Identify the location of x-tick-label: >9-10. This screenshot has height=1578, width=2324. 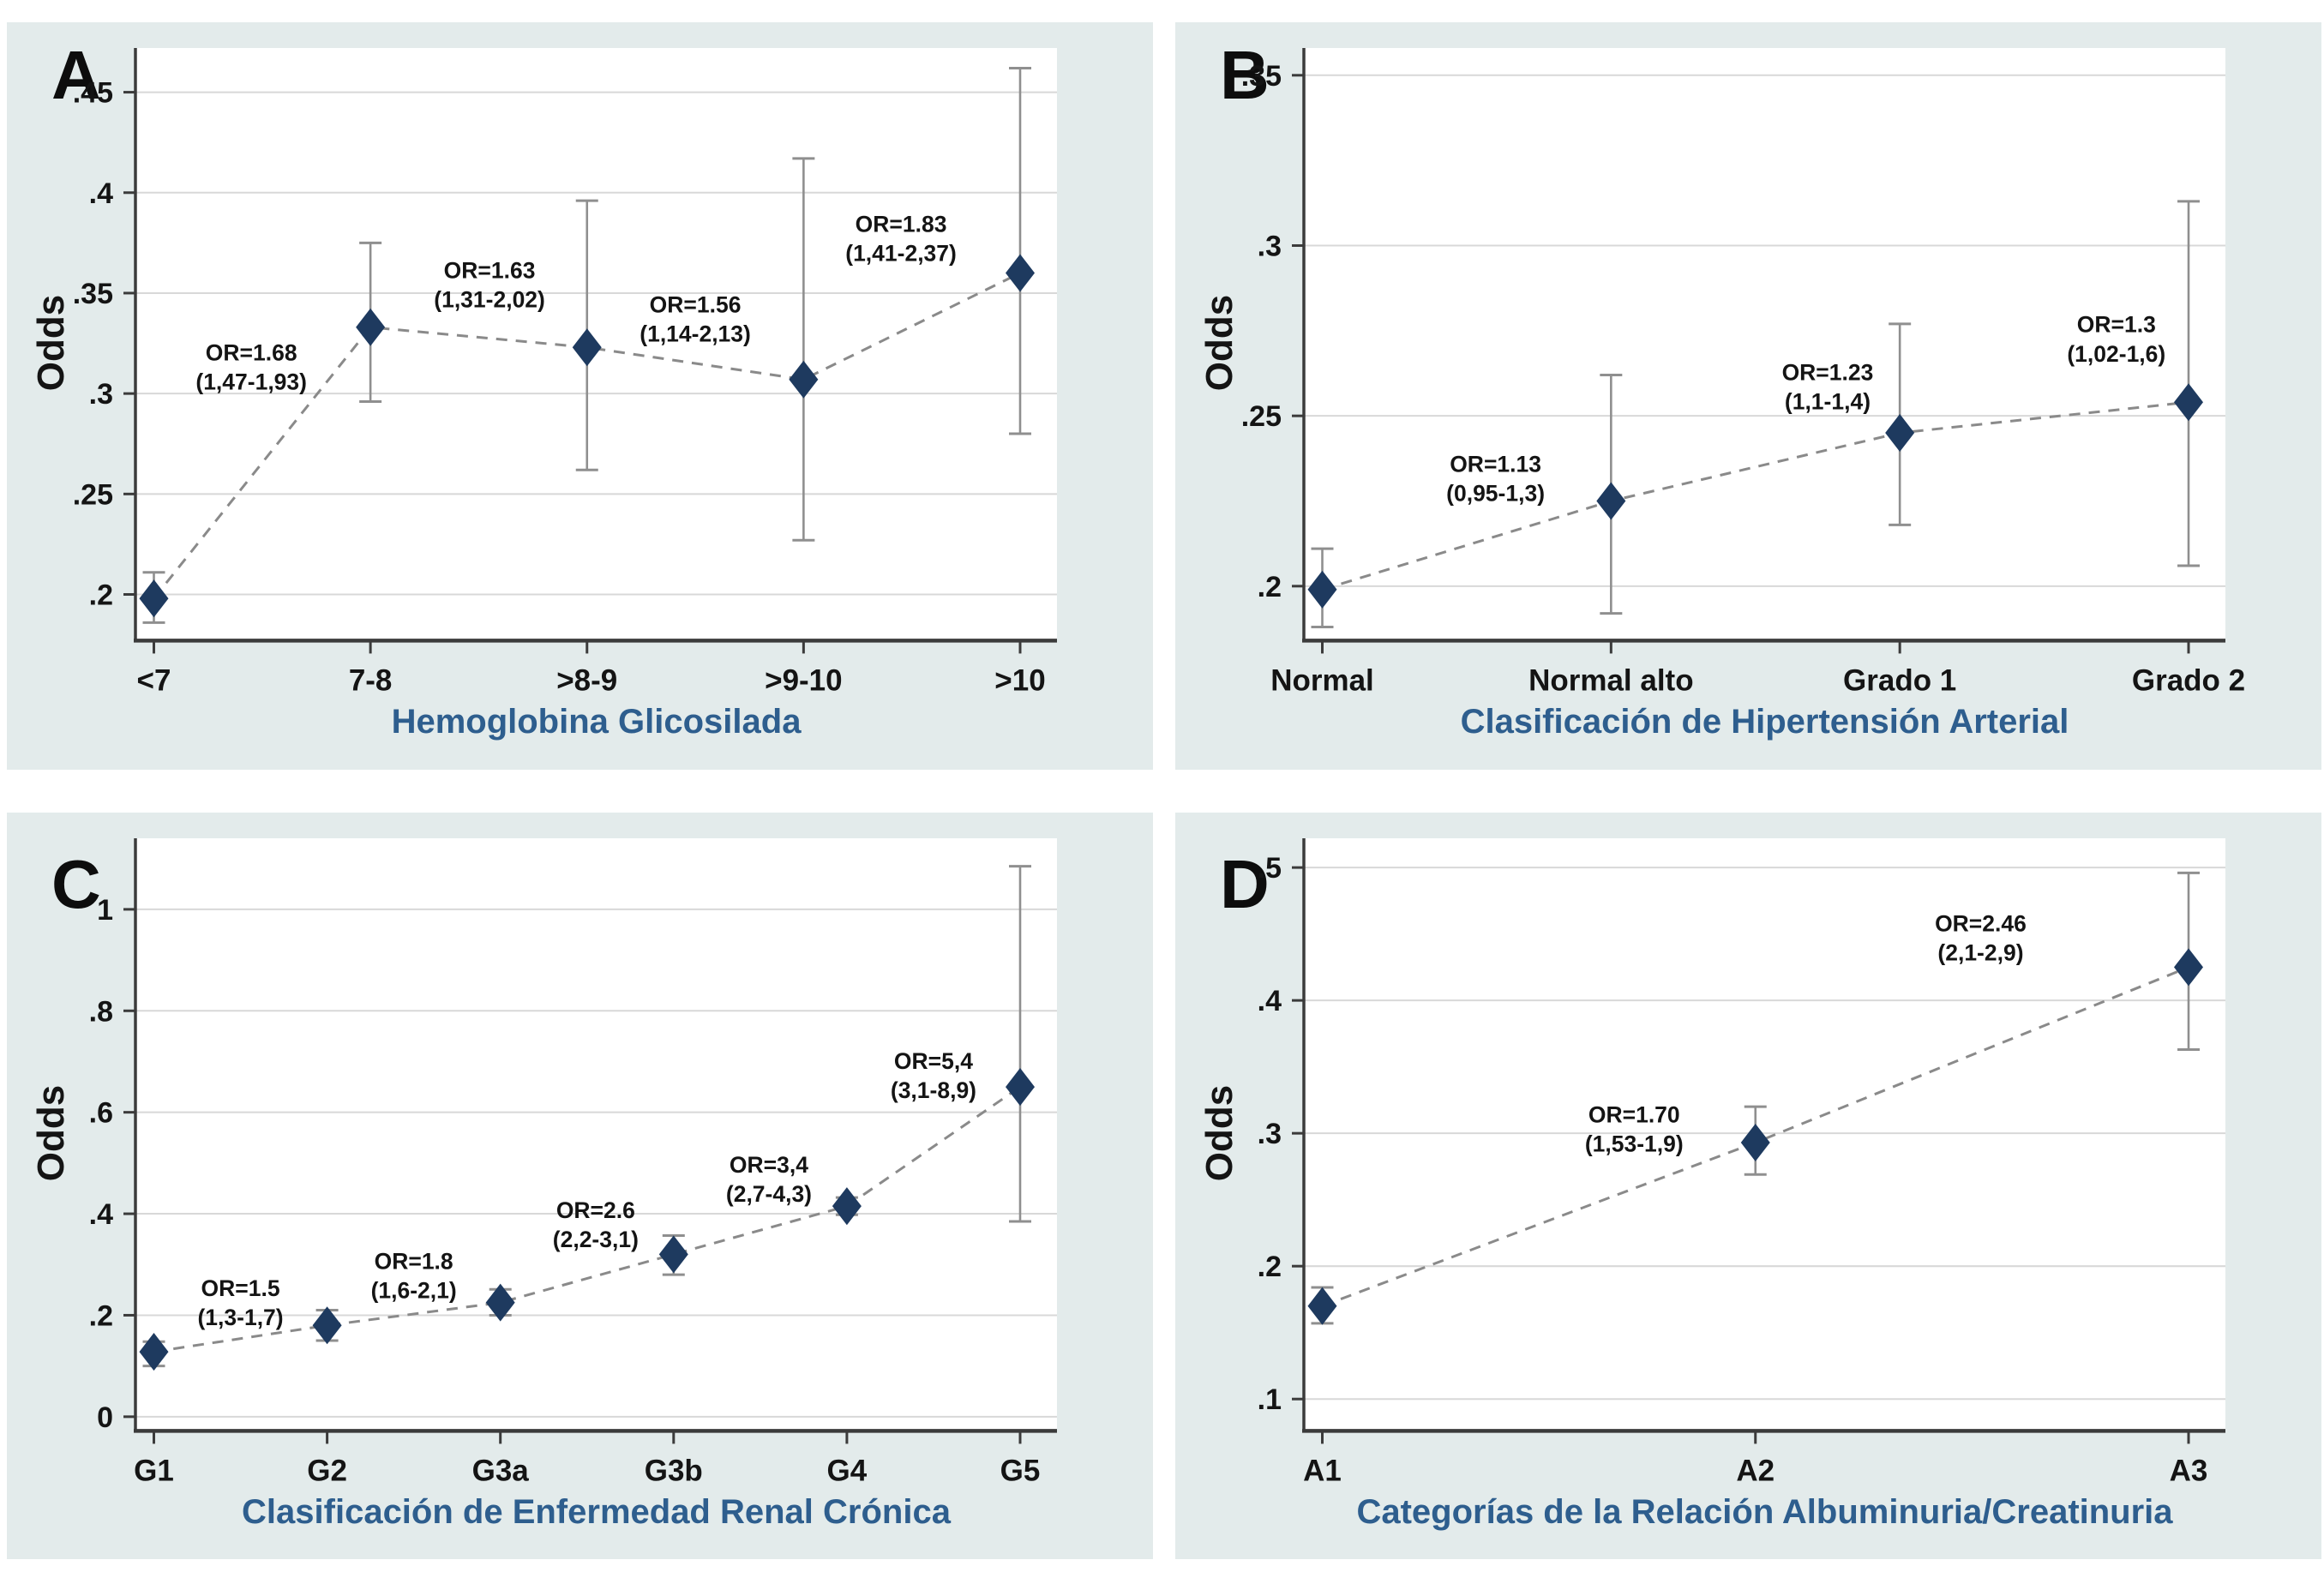
(804, 680).